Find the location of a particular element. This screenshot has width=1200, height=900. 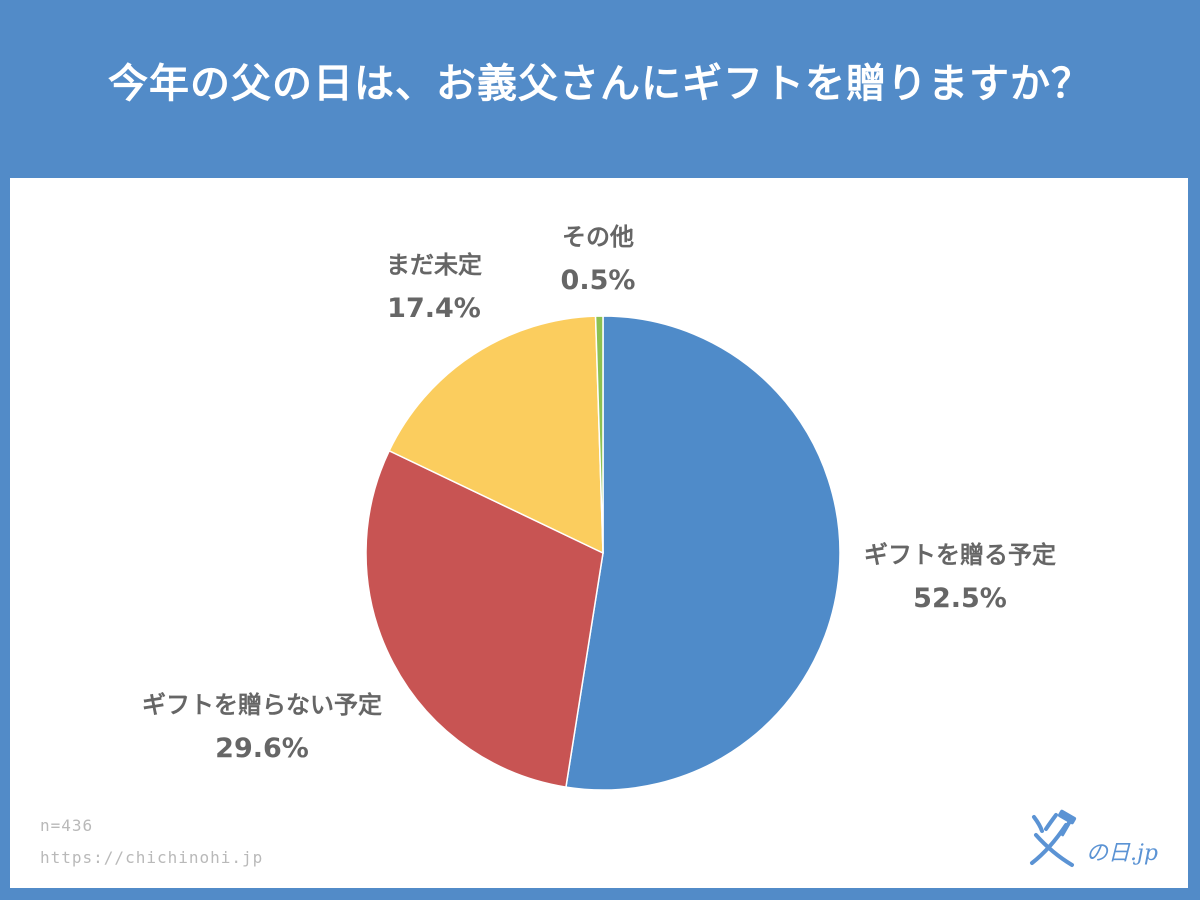

chichinohi-logo: の日.jp is located at coordinates (1095, 840).